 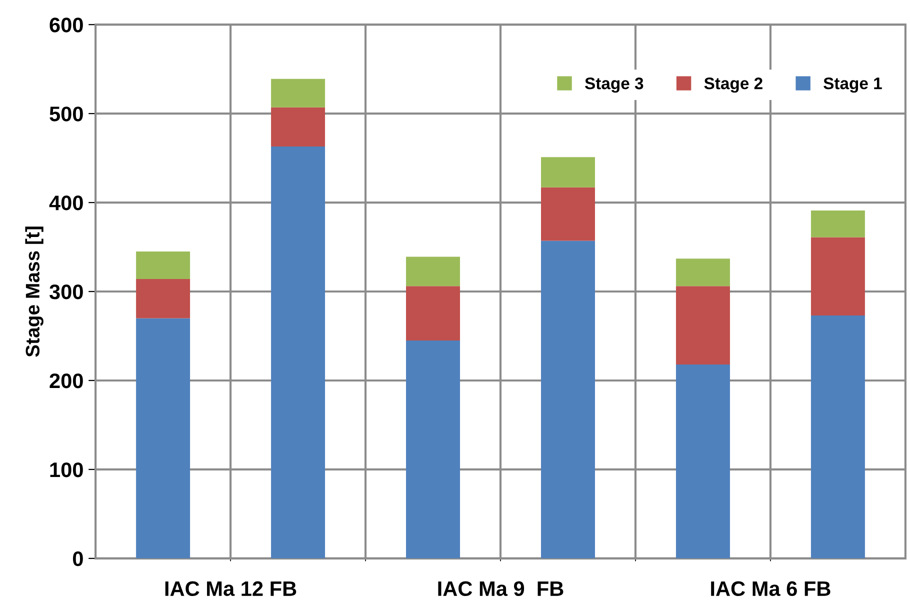 What do you see at coordinates (66, 380) in the screenshot?
I see `y-tick-label: 200` at bounding box center [66, 380].